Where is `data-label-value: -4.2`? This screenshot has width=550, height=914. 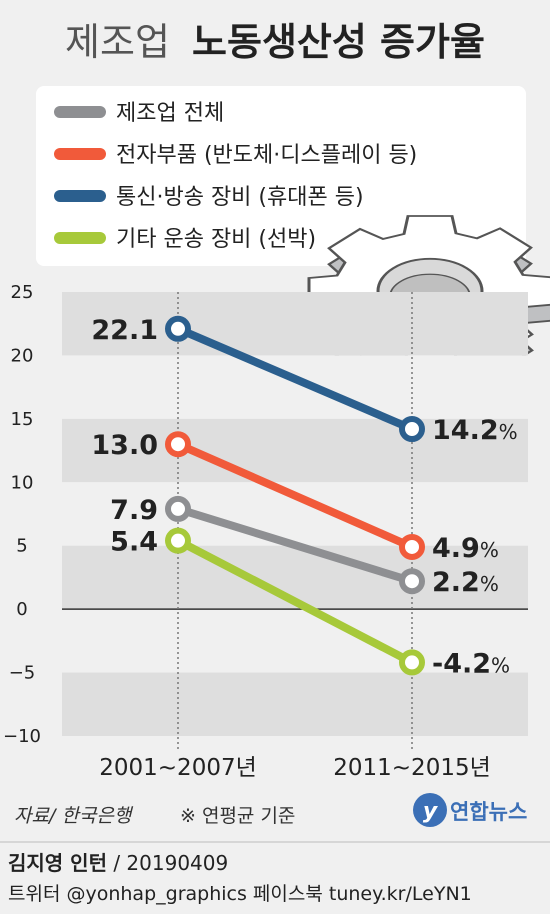
data-label-value: -4.2 is located at coordinates (461, 663).